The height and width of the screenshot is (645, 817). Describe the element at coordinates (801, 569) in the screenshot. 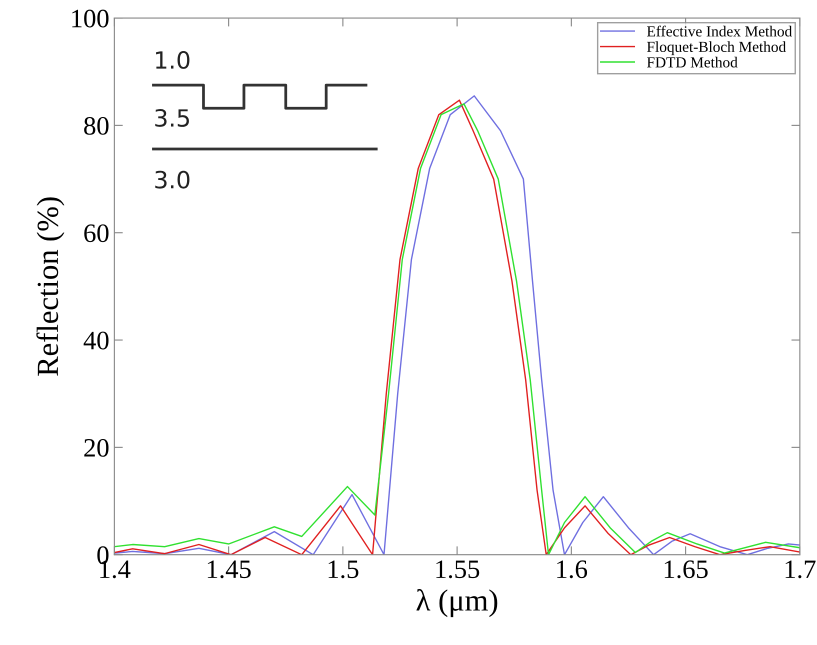

I see `x-tick-label: 1.7` at that location.